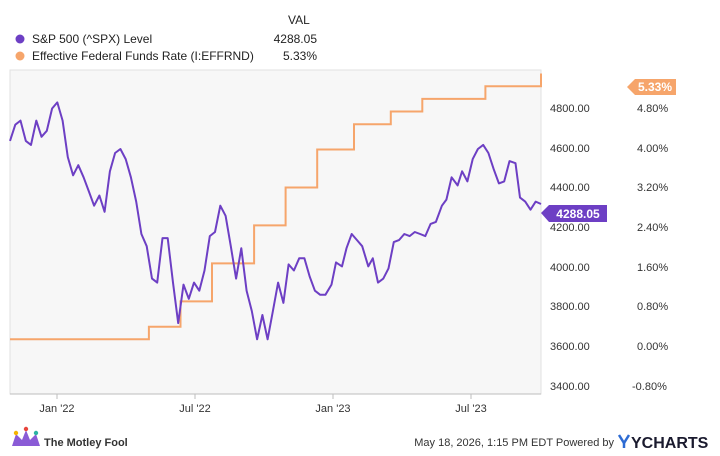 The height and width of the screenshot is (456, 720). Describe the element at coordinates (26, 436) in the screenshot. I see `jester-hat-icon` at that location.